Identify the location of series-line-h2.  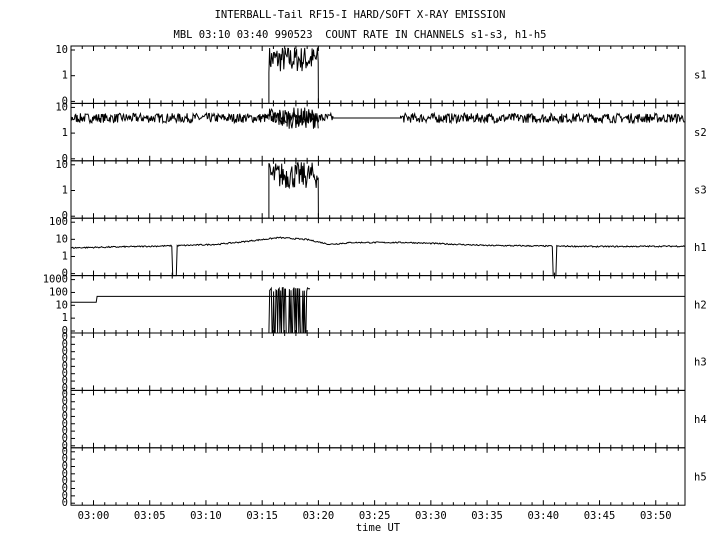
(378, 299).